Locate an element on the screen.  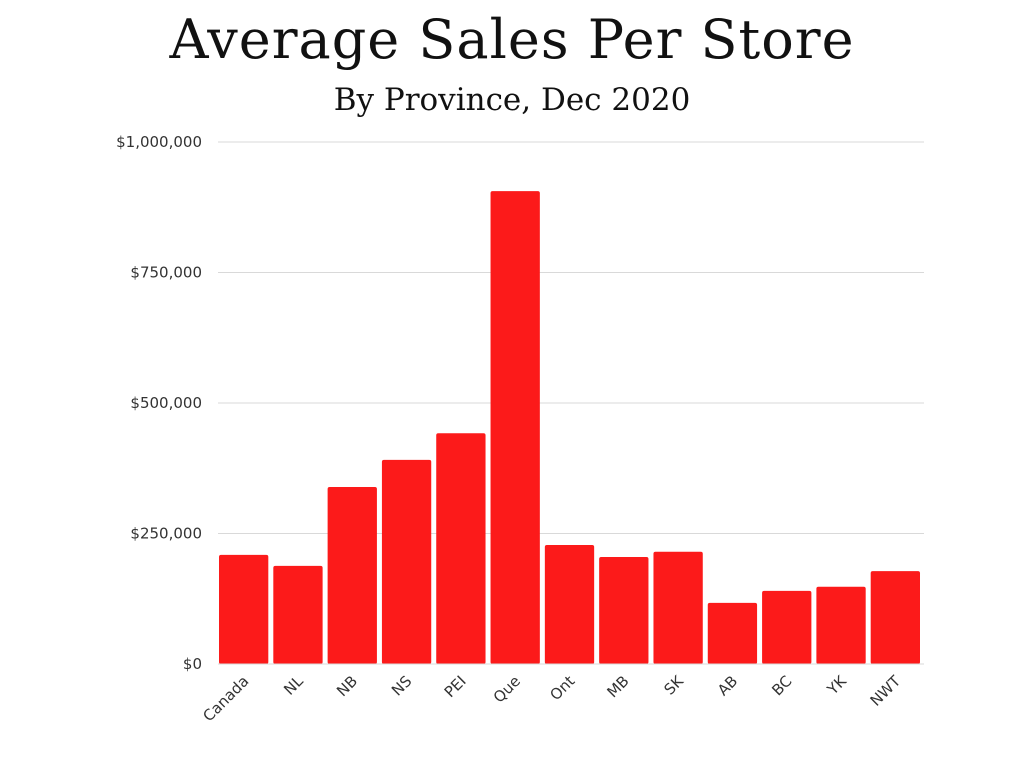
bar-nb is located at coordinates (352, 575).